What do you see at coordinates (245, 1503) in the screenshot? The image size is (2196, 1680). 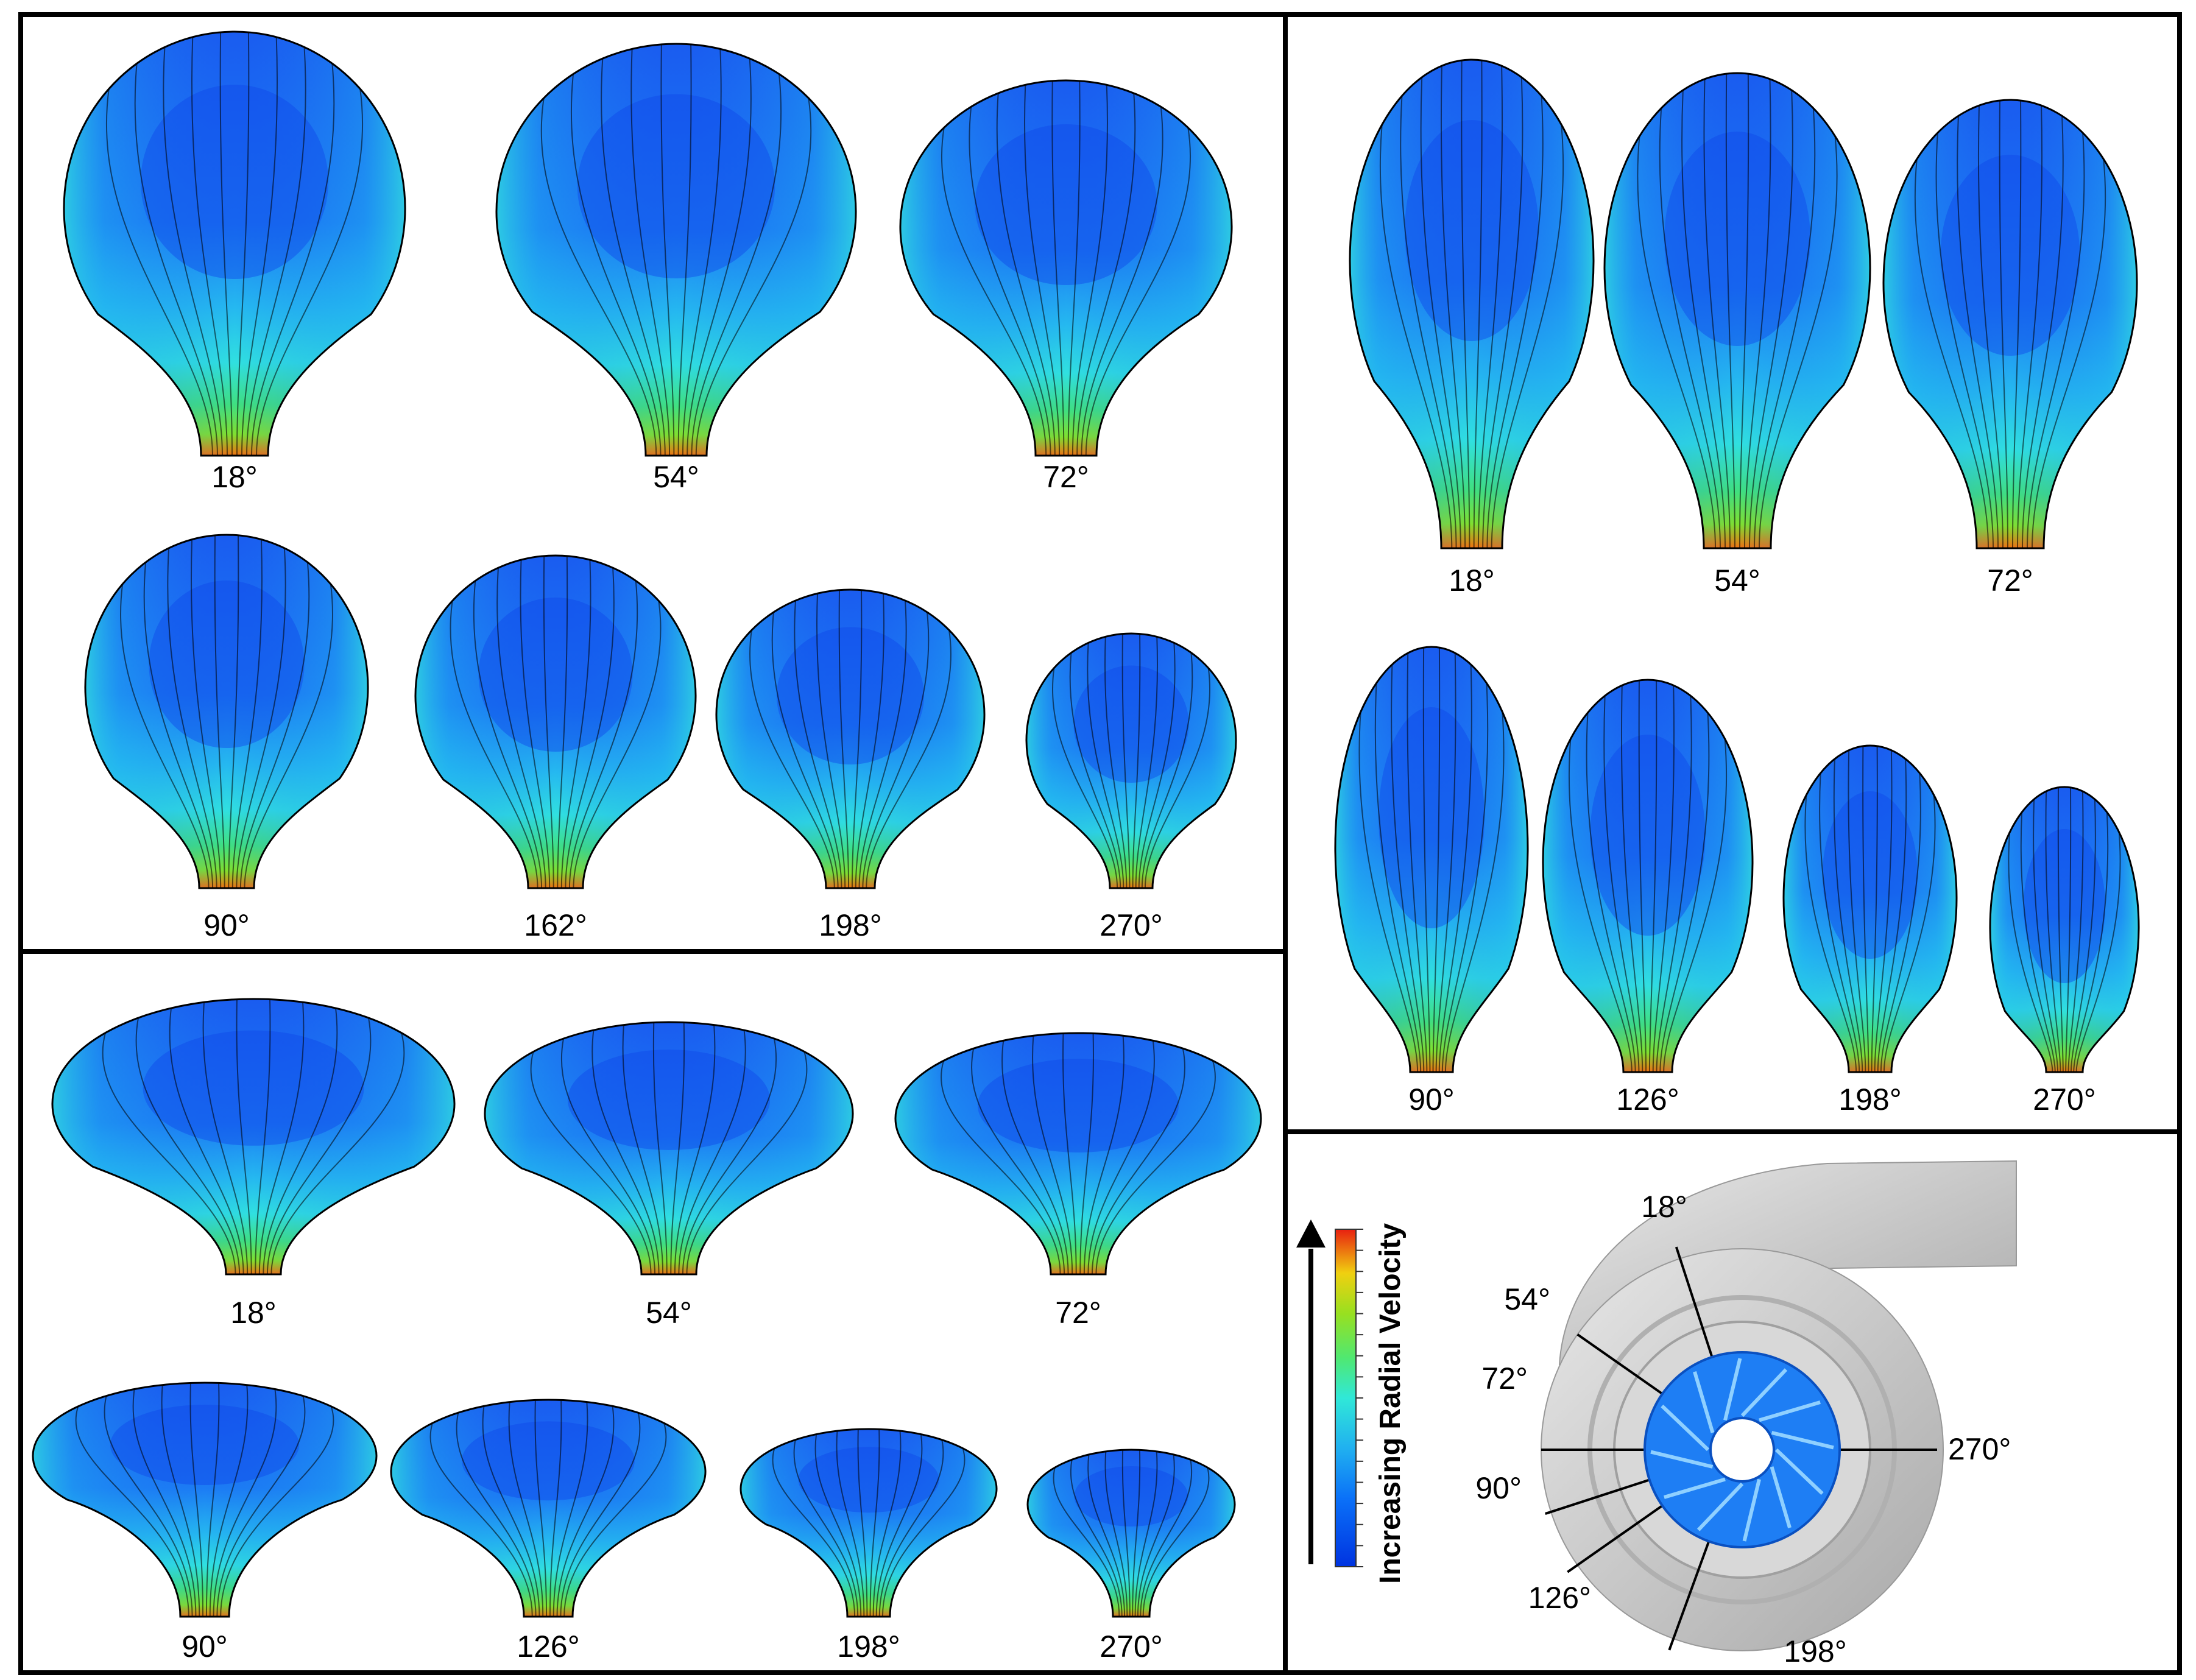 I see `flat-section-3-streamline` at bounding box center [245, 1503].